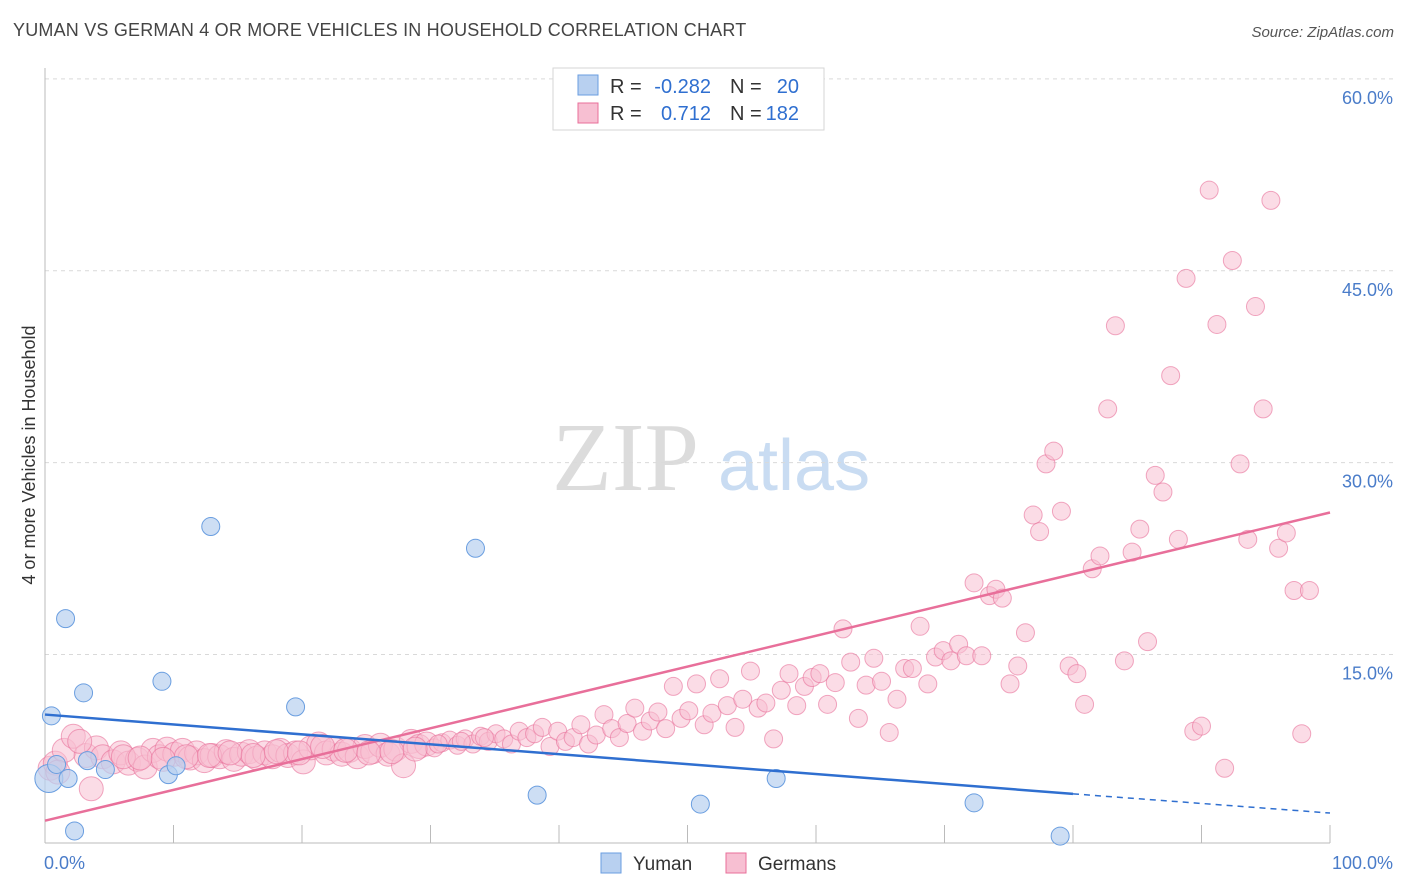 The image size is (1406, 892). Describe the element at coordinates (682, 87) in the screenshot. I see `legend-yuman-r: -0.282` at that location.